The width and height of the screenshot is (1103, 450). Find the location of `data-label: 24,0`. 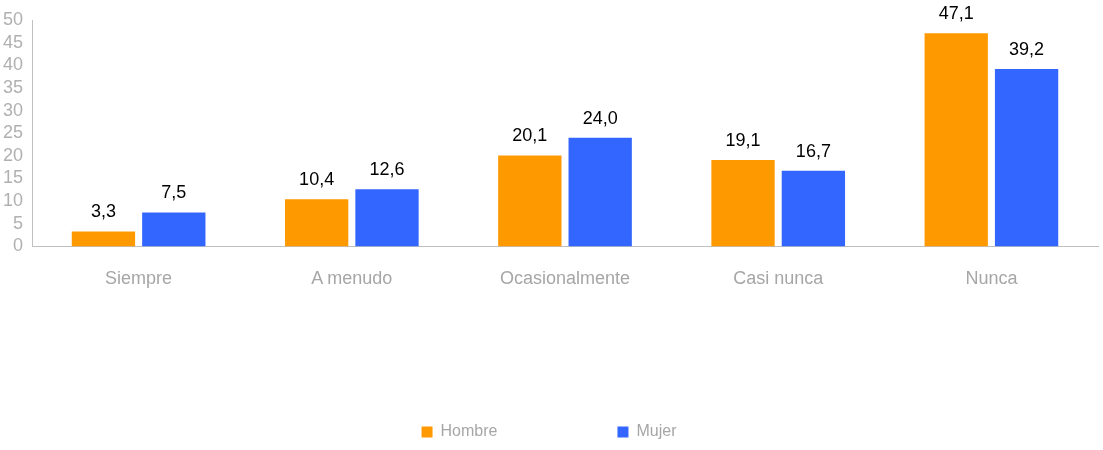

data-label: 24,0 is located at coordinates (600, 117).